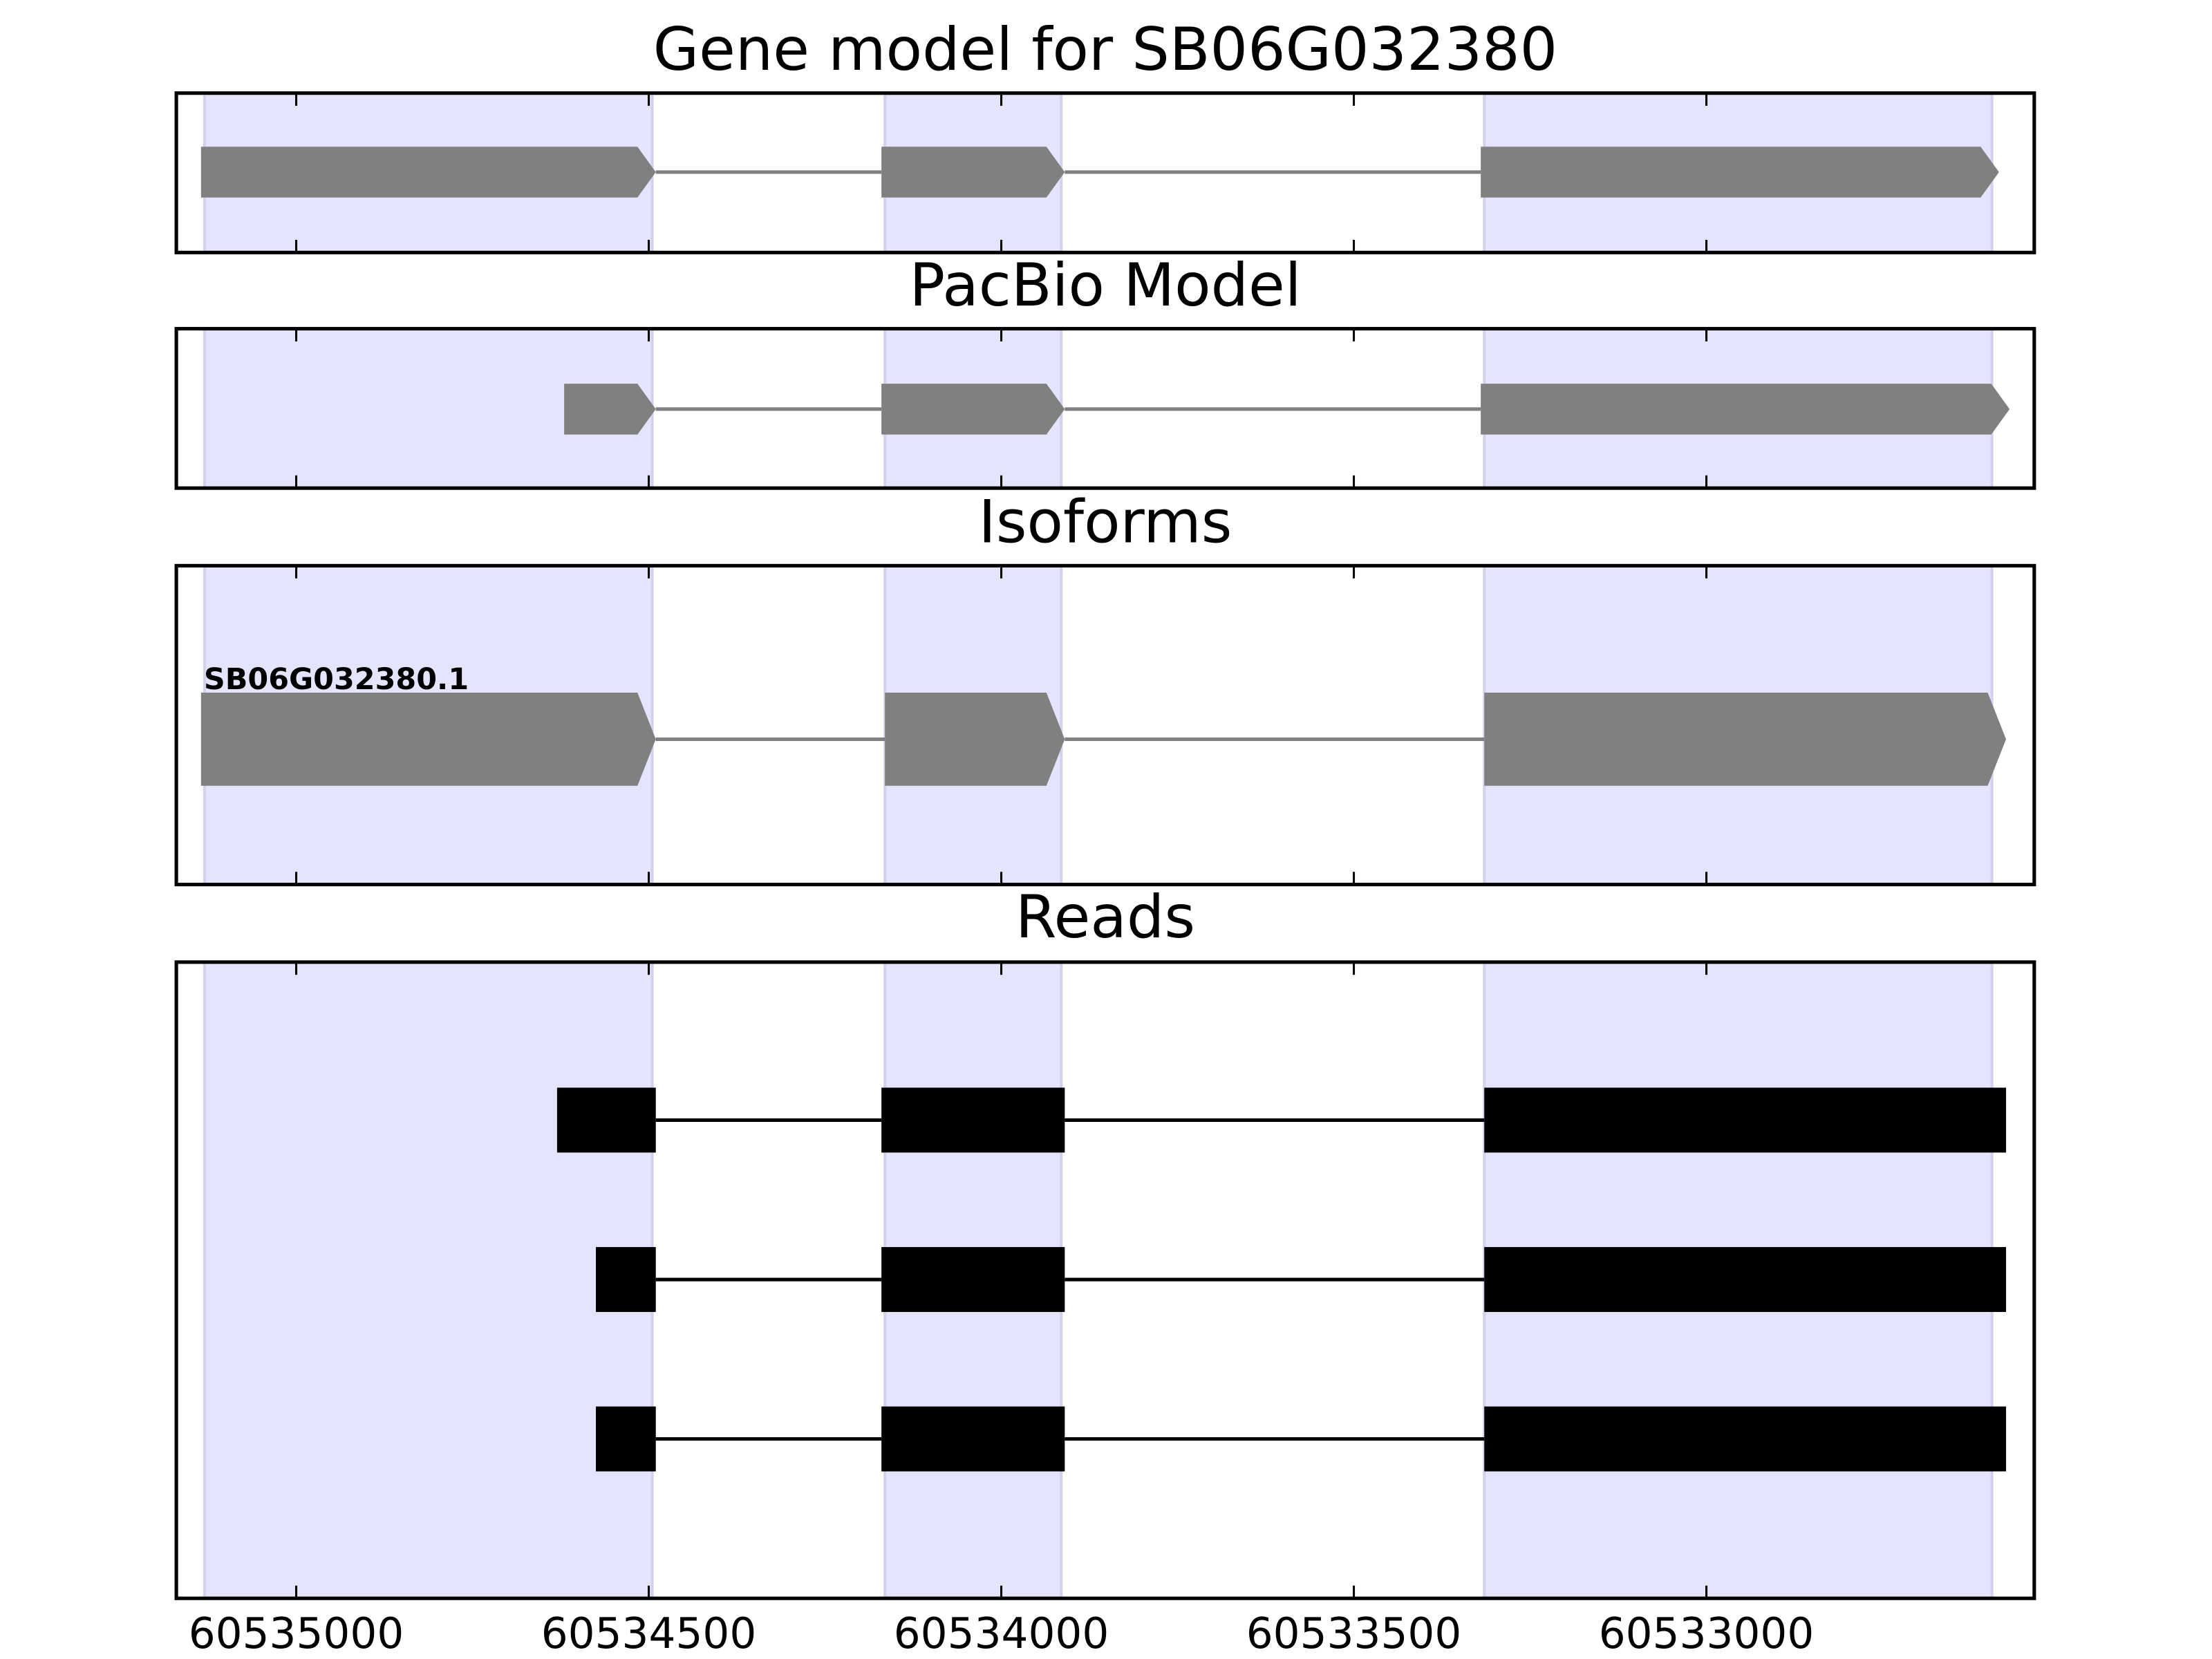 This screenshot has height=1659, width=2212. What do you see at coordinates (1707, 1633) in the screenshot?
I see `x-tick-label: 60533000` at bounding box center [1707, 1633].